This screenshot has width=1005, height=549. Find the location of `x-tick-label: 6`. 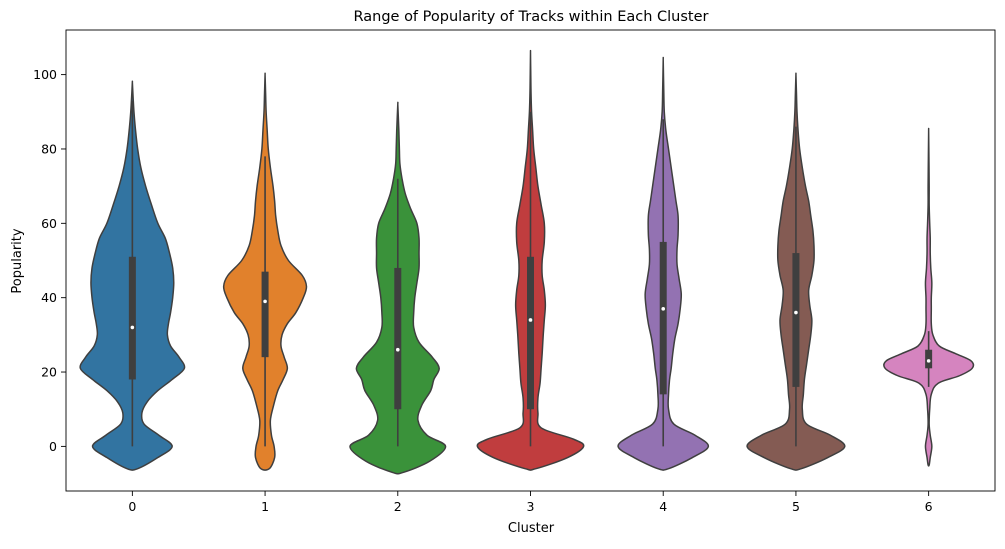

x-tick-label: 6 is located at coordinates (929, 506).